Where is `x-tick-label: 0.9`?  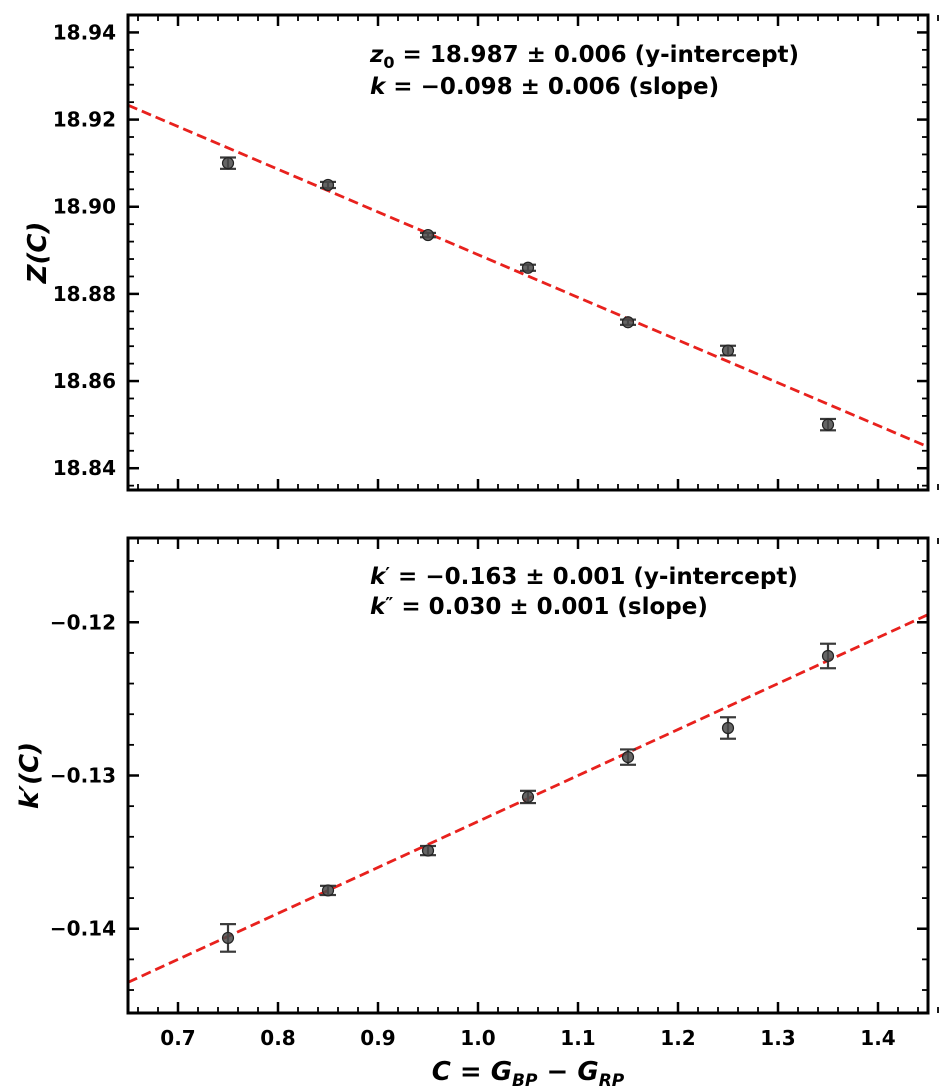
x-tick-label: 0.9 is located at coordinates (377, 1038).